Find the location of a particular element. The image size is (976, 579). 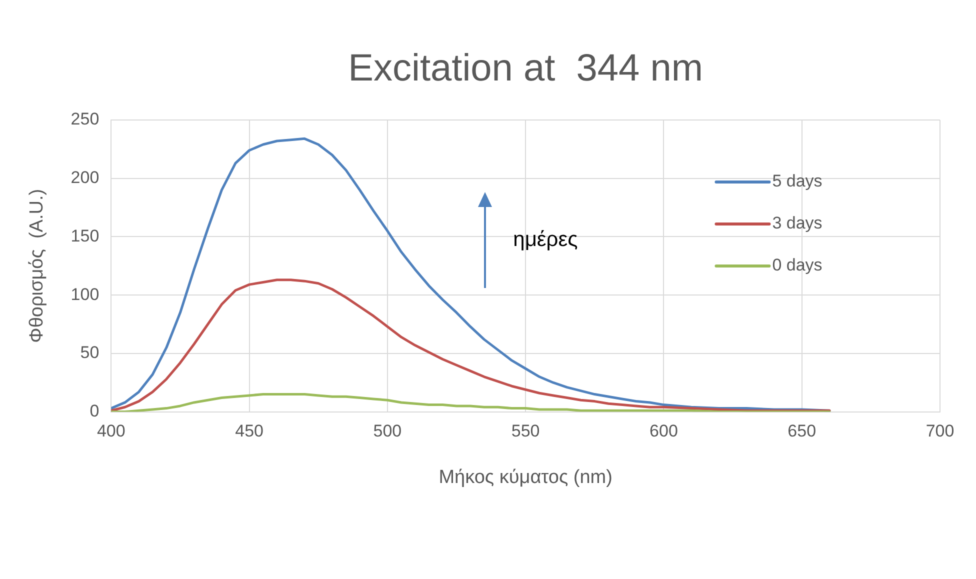

y-axis-title: Φθορισμός (A.U.) is located at coordinates (37, 265).